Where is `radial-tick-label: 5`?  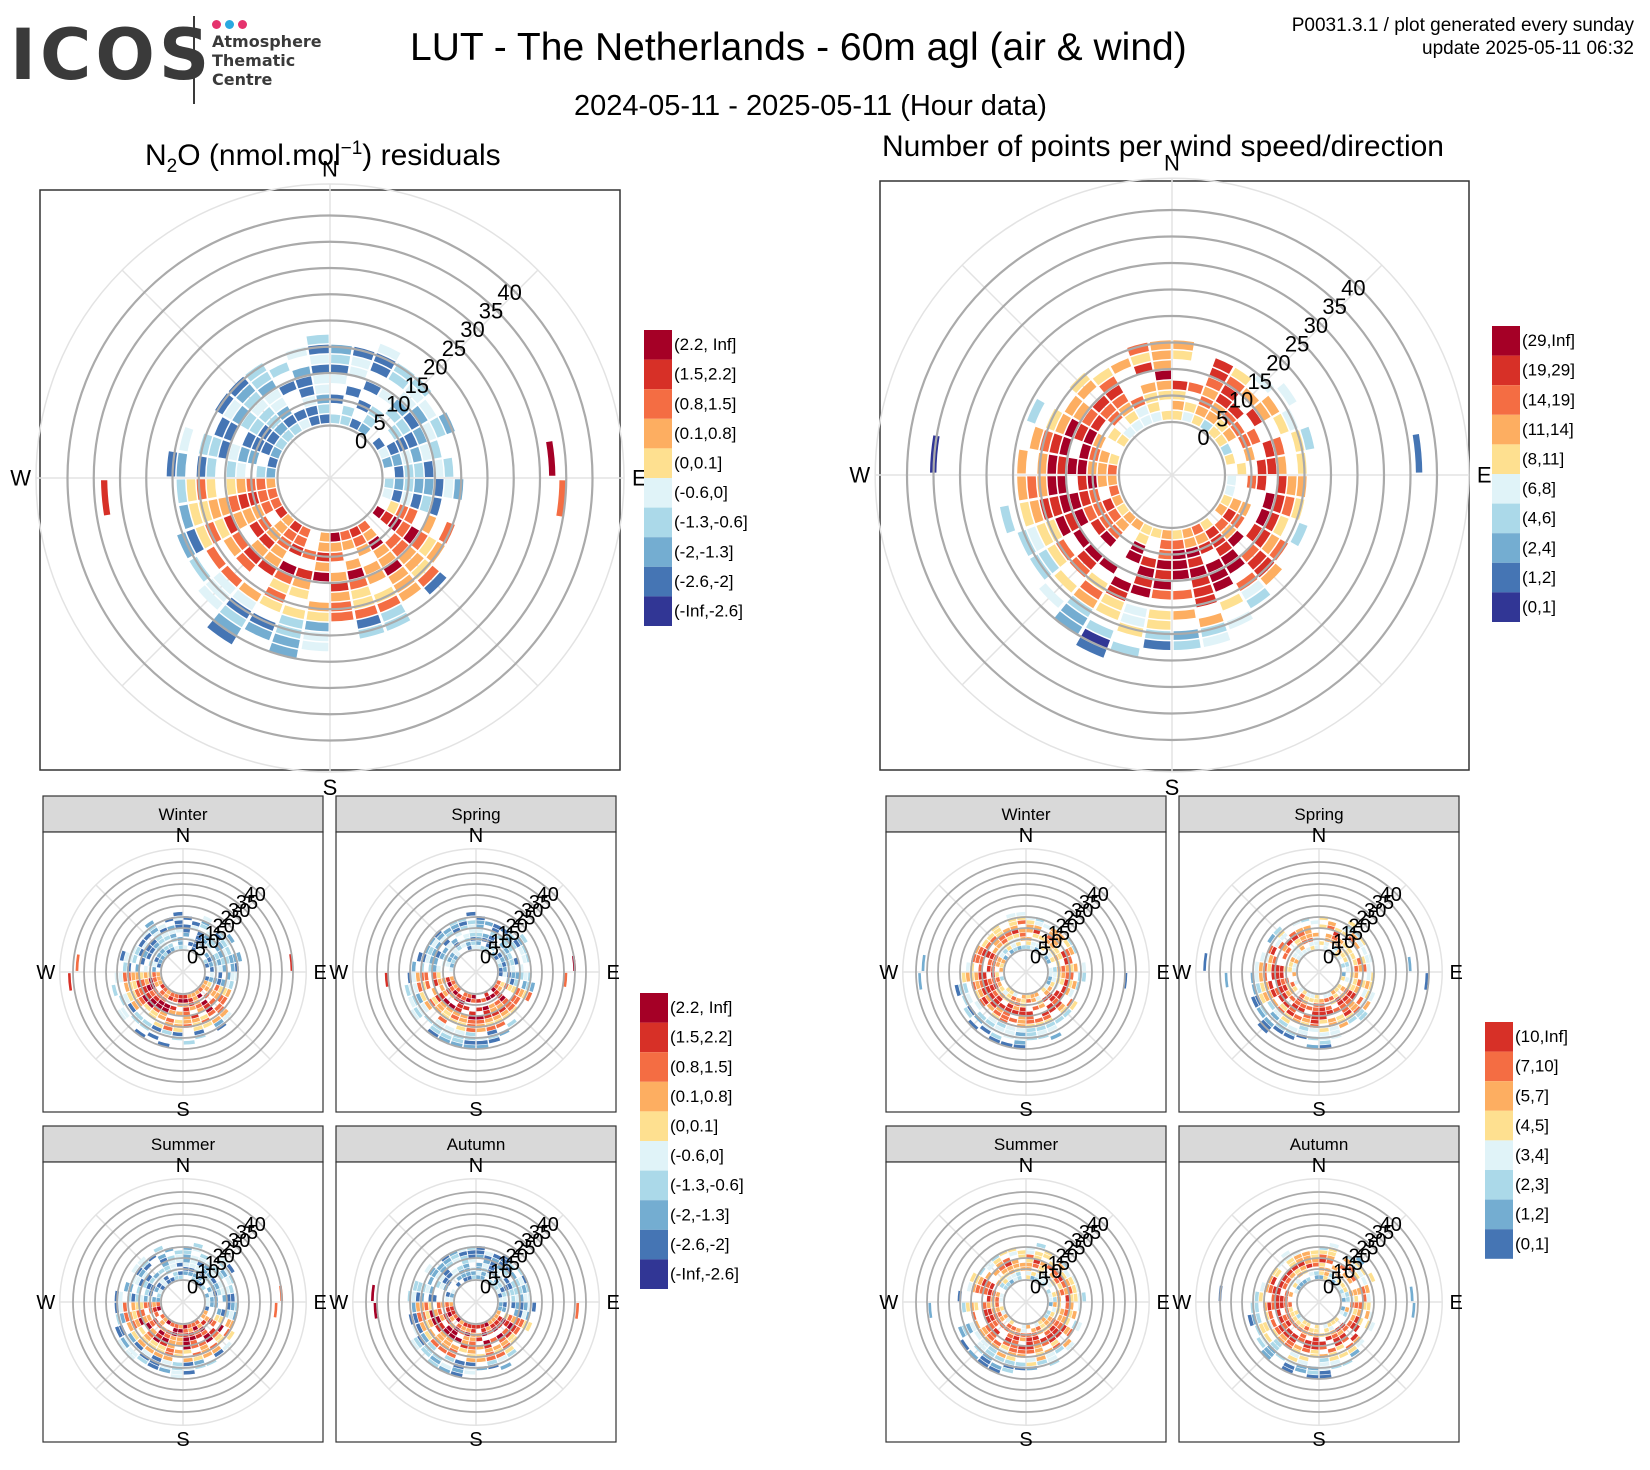
radial-tick-label: 5 is located at coordinates (1222, 418).